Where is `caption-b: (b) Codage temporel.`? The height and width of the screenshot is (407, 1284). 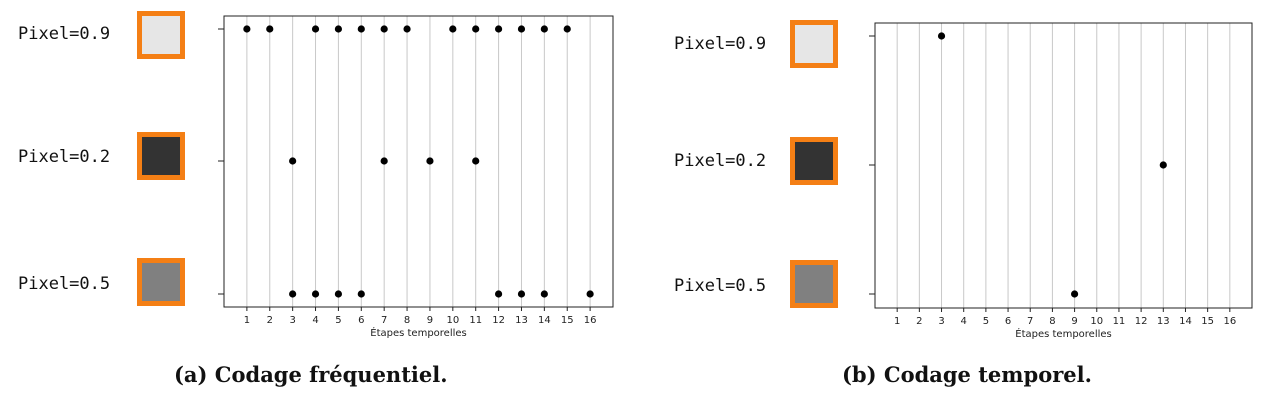
caption-b: (b) Codage temporel. is located at coordinates (967, 374).